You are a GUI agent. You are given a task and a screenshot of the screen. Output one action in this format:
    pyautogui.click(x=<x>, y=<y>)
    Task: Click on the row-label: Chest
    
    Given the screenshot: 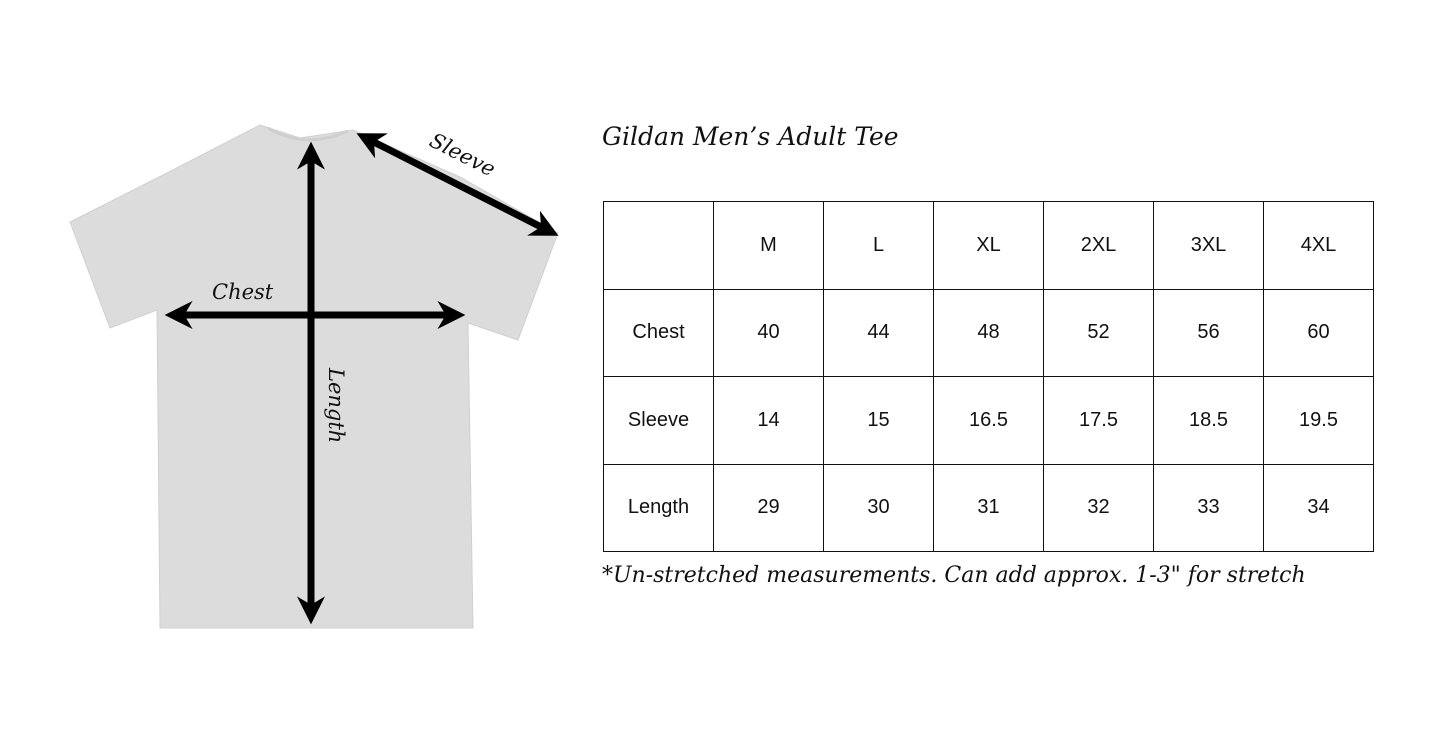 What is the action you would take?
    pyautogui.click(x=658, y=332)
    